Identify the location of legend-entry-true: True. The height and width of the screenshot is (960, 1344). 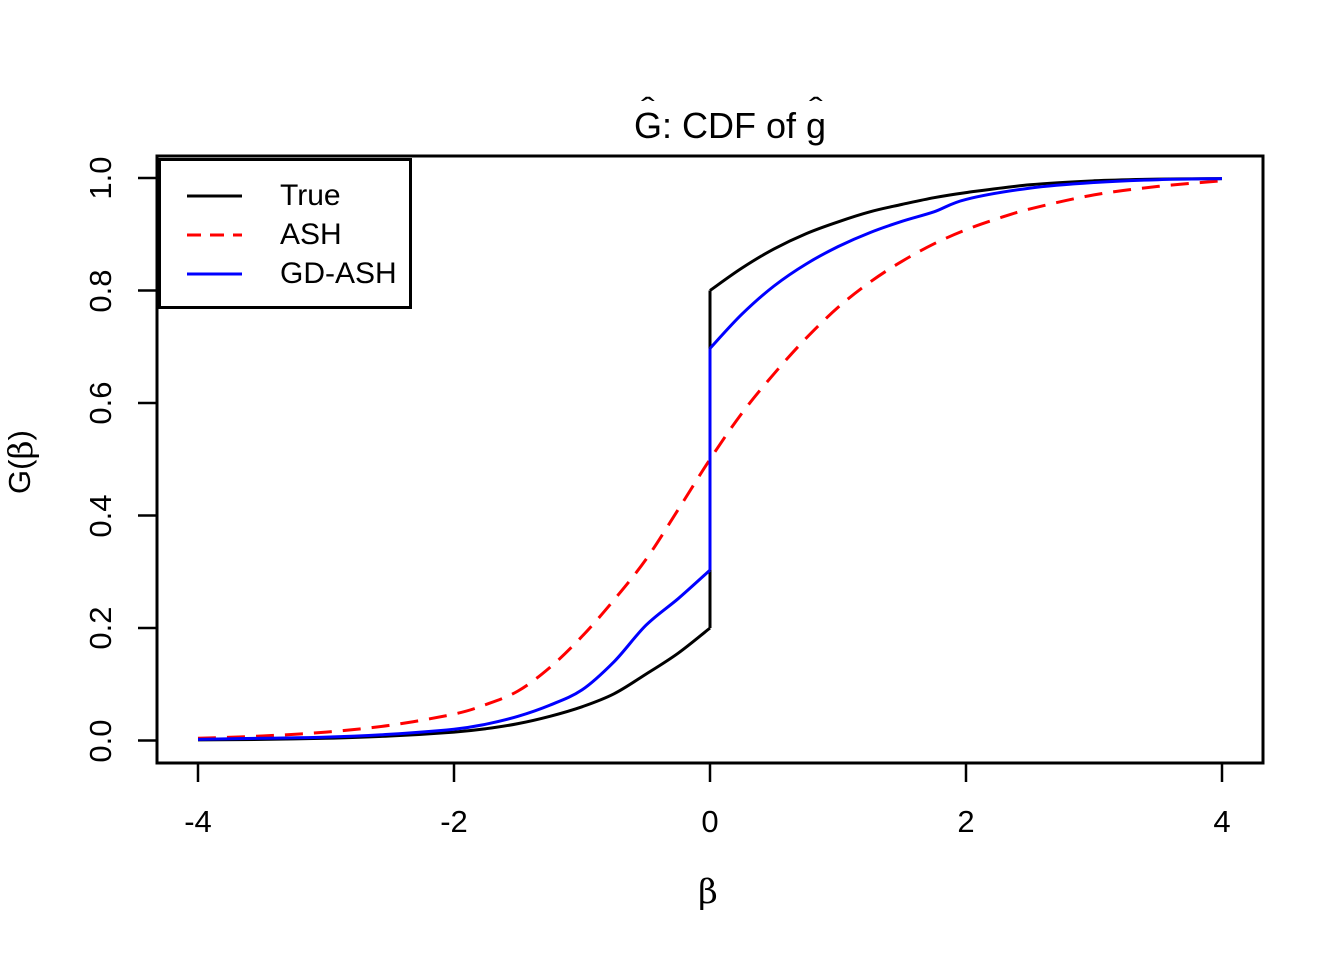
(298, 195).